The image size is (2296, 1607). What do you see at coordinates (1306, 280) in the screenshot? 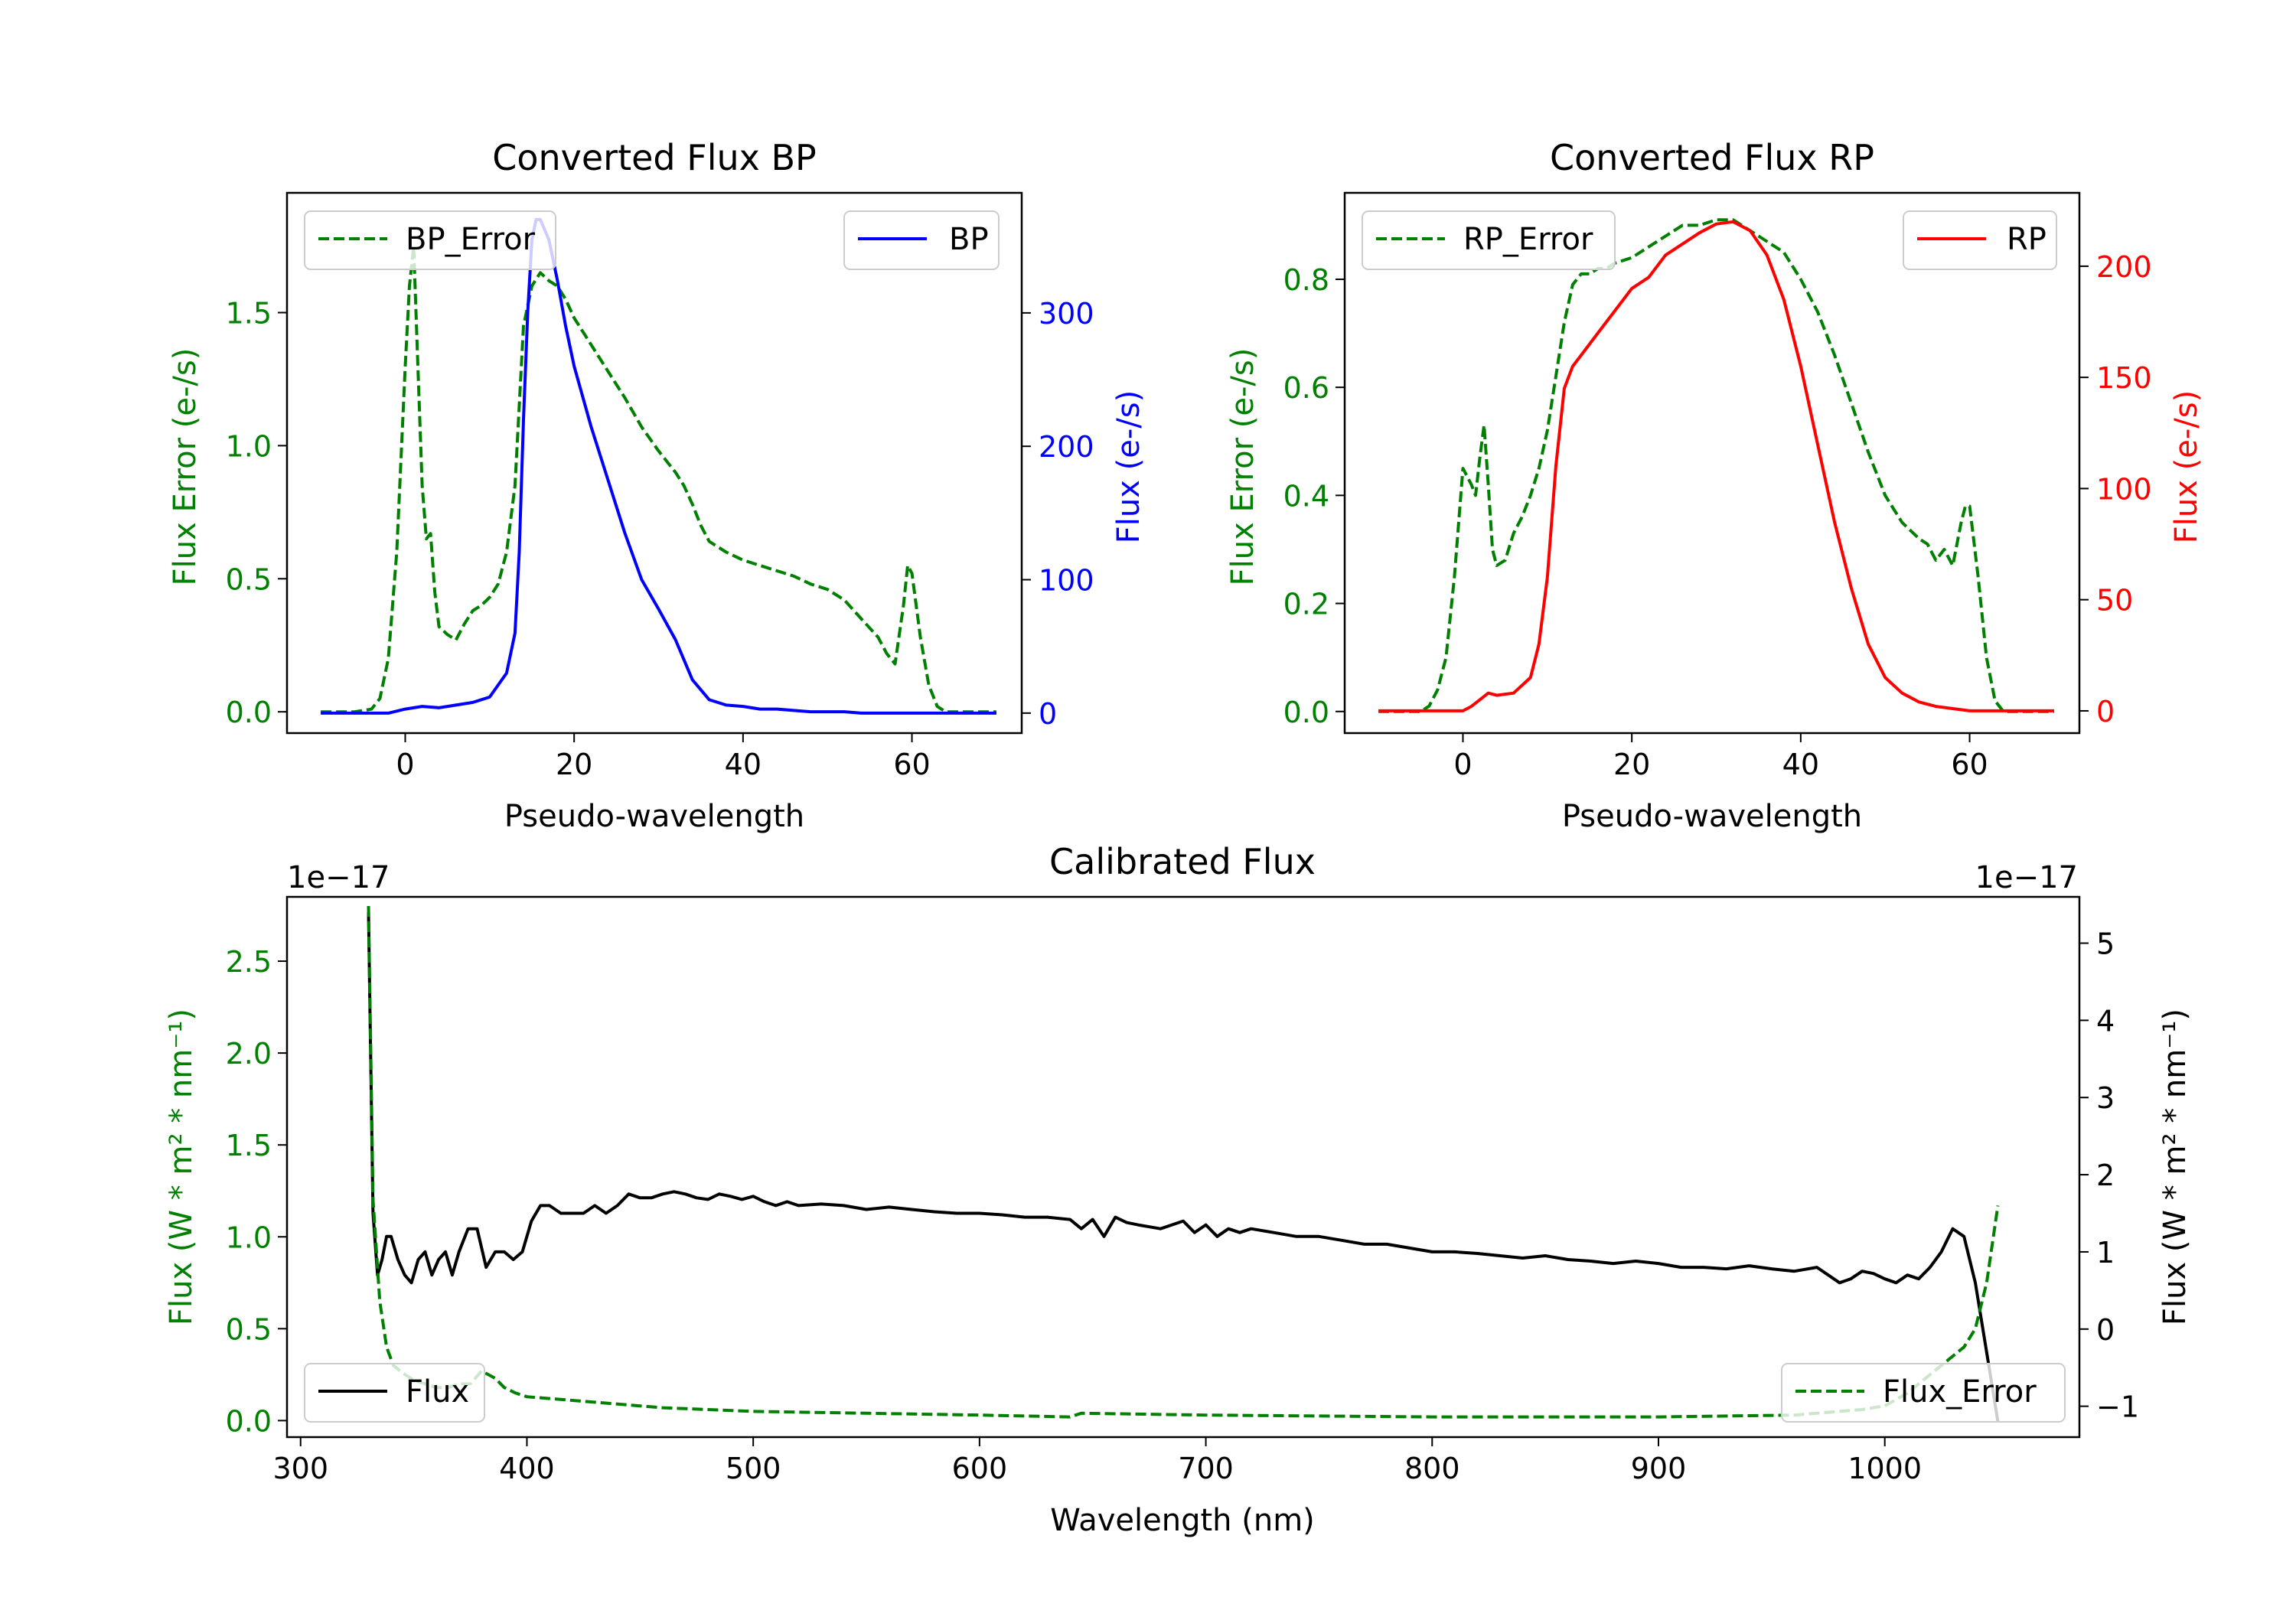
I see `rp-ytick-left-label: 0.8` at bounding box center [1306, 280].